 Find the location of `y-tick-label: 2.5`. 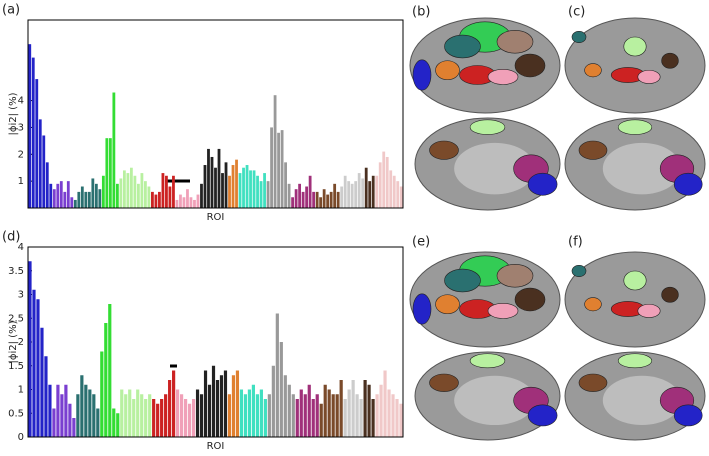

y-tick-label: 2.5 is located at coordinates (16, 318).